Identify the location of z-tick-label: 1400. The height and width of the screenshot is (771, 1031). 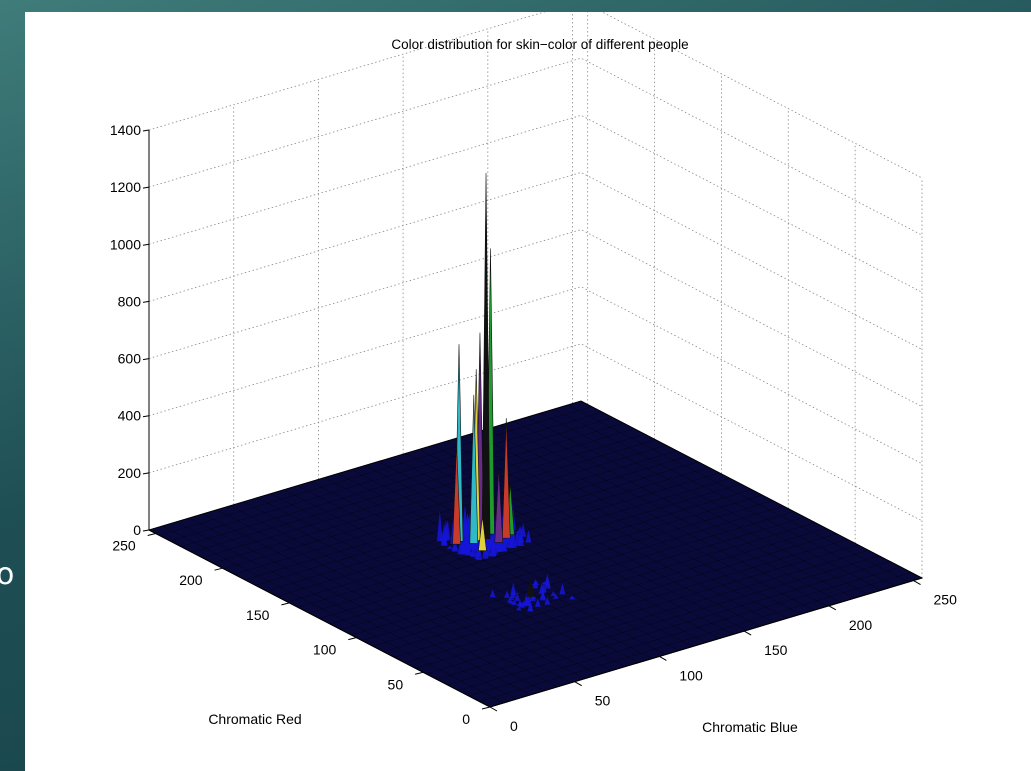
(125, 130).